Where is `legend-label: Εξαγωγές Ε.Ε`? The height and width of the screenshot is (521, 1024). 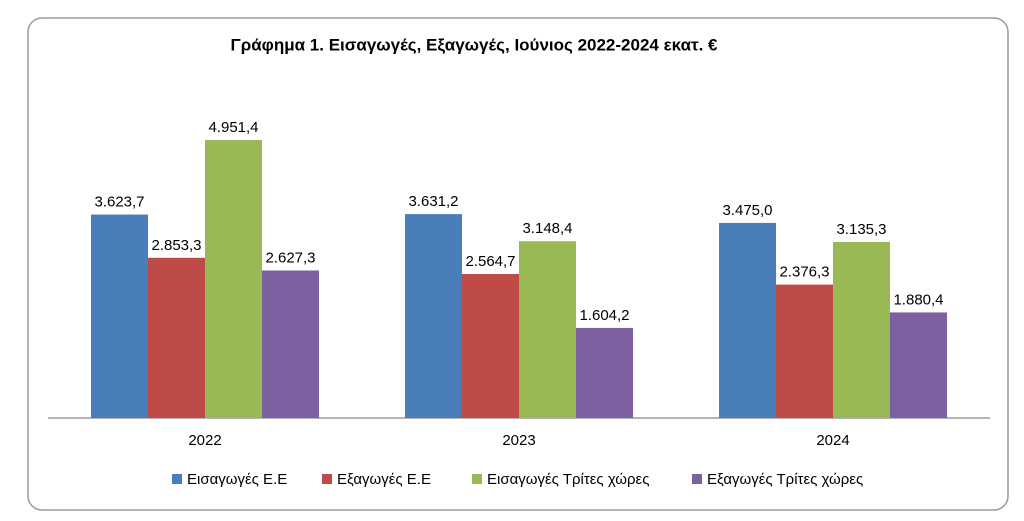 legend-label: Εξαγωγές Ε.Ε is located at coordinates (384, 479).